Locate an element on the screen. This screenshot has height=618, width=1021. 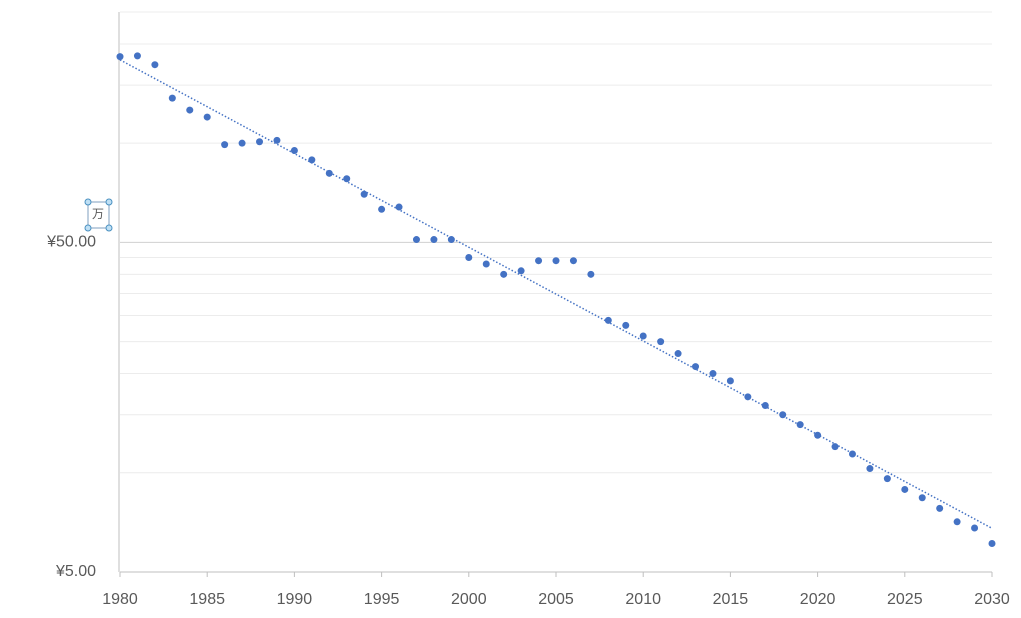
x-tick-label: 2010 is located at coordinates (643, 599).